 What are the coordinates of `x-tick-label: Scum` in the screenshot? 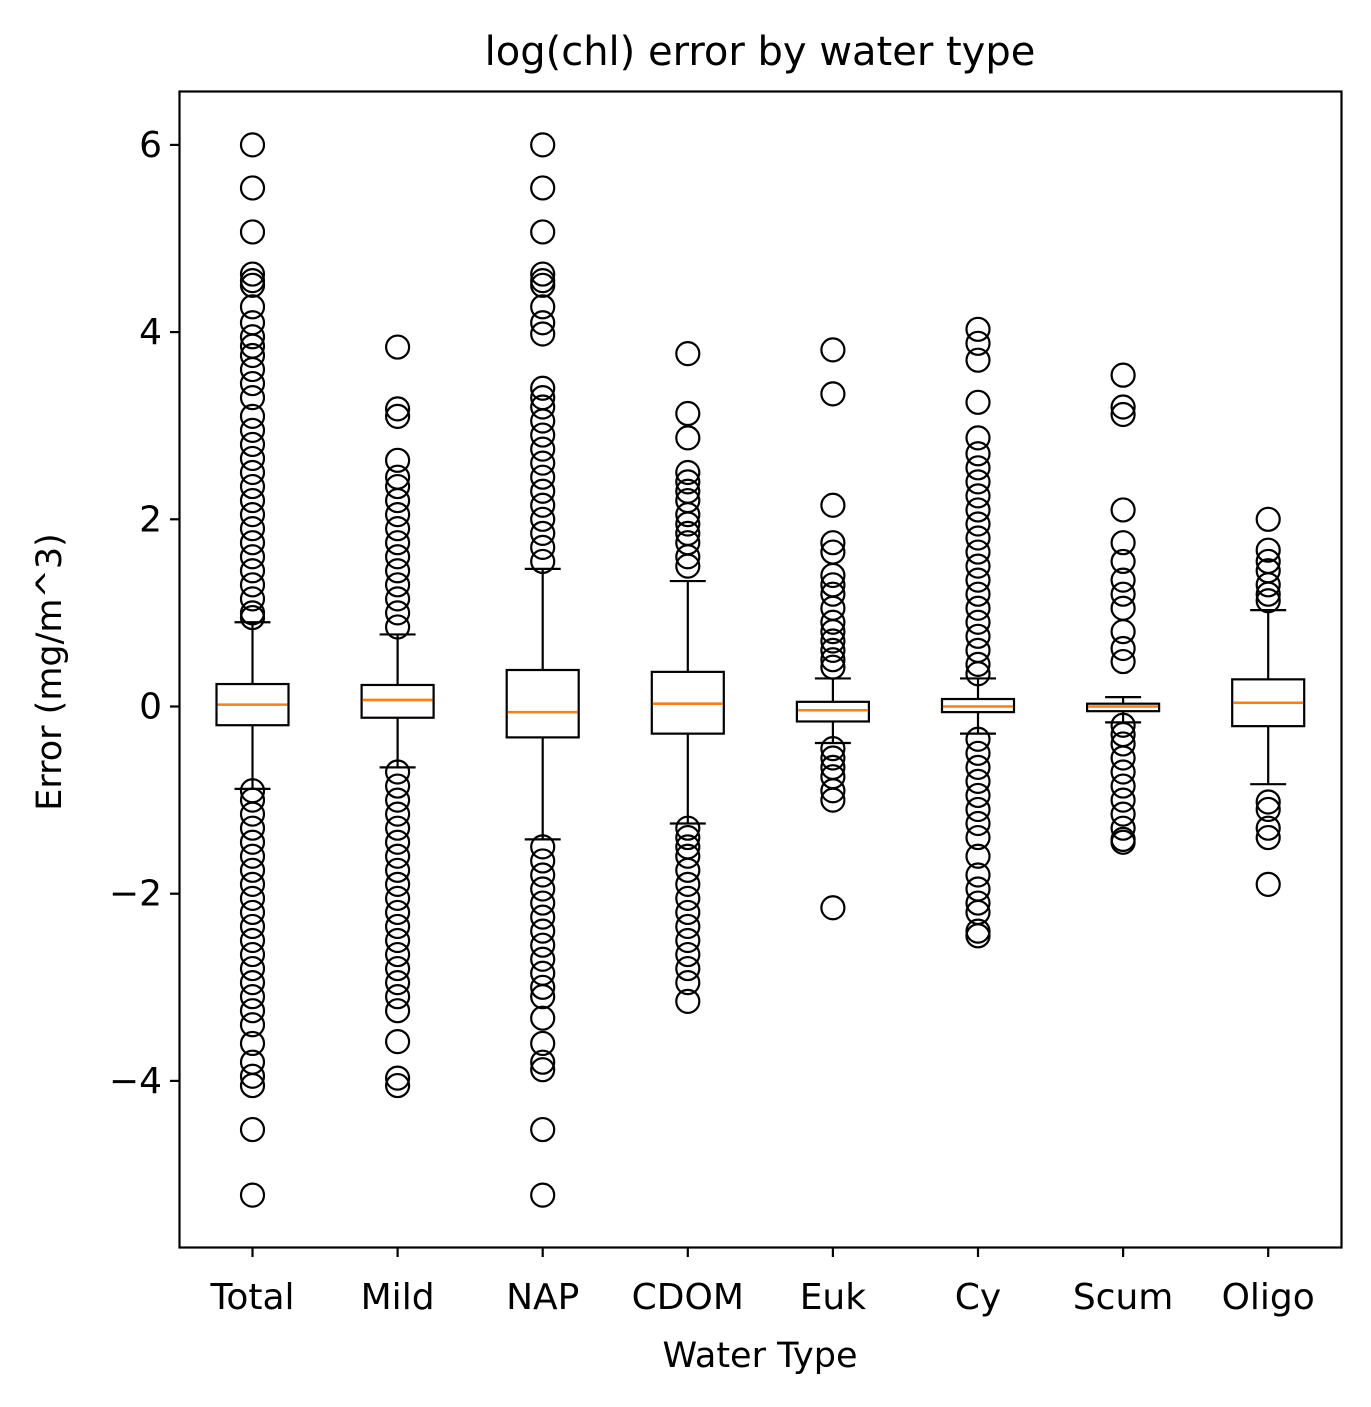 It's located at (1123, 1297).